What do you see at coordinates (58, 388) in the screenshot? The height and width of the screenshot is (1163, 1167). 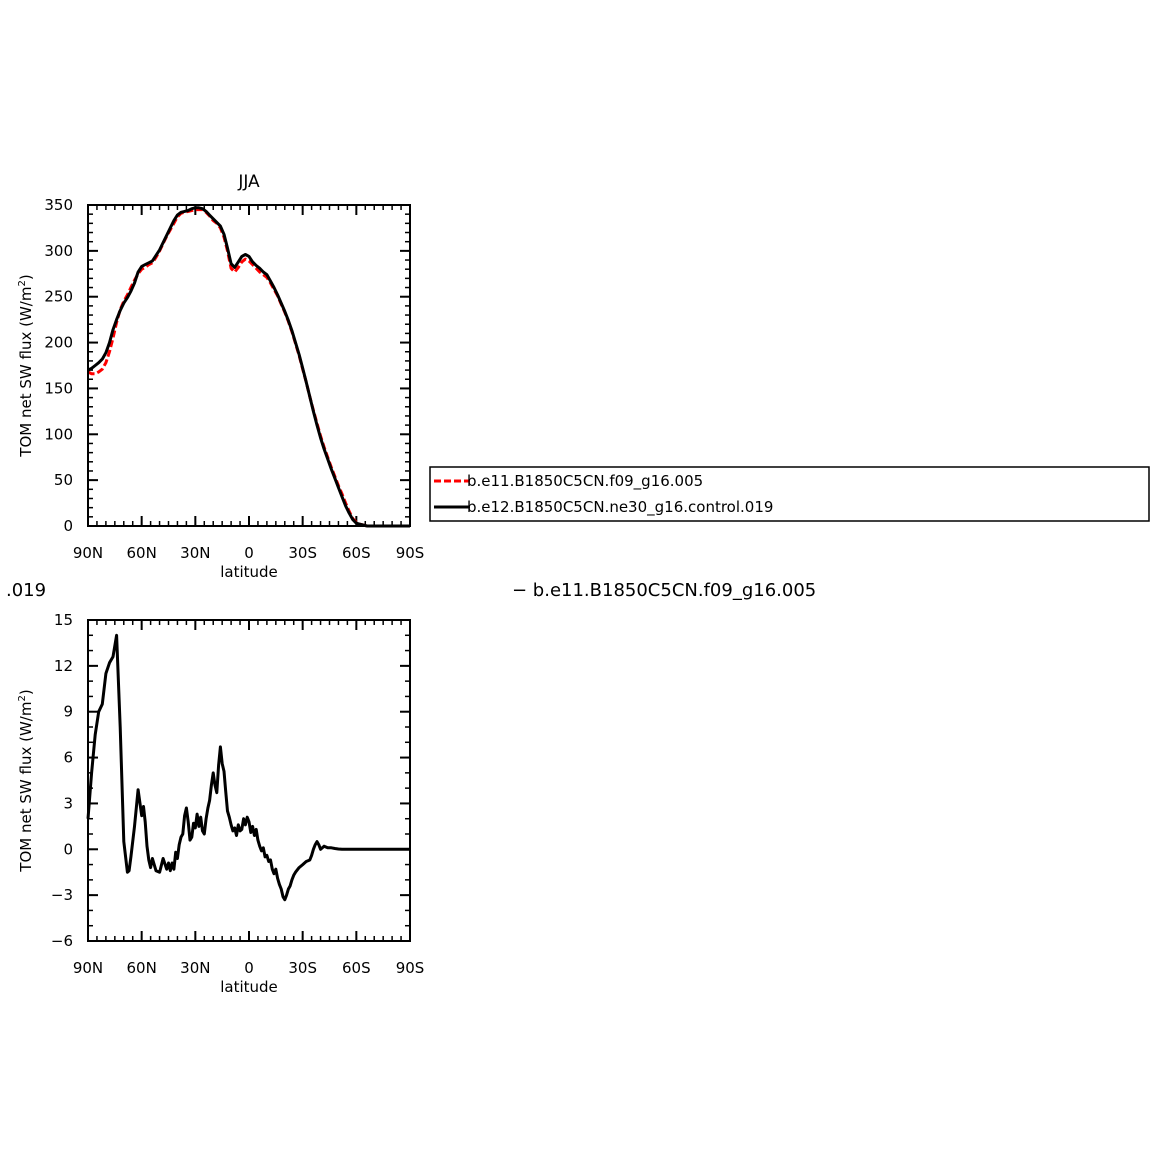 I see `y-tick-label: 150` at bounding box center [58, 388].